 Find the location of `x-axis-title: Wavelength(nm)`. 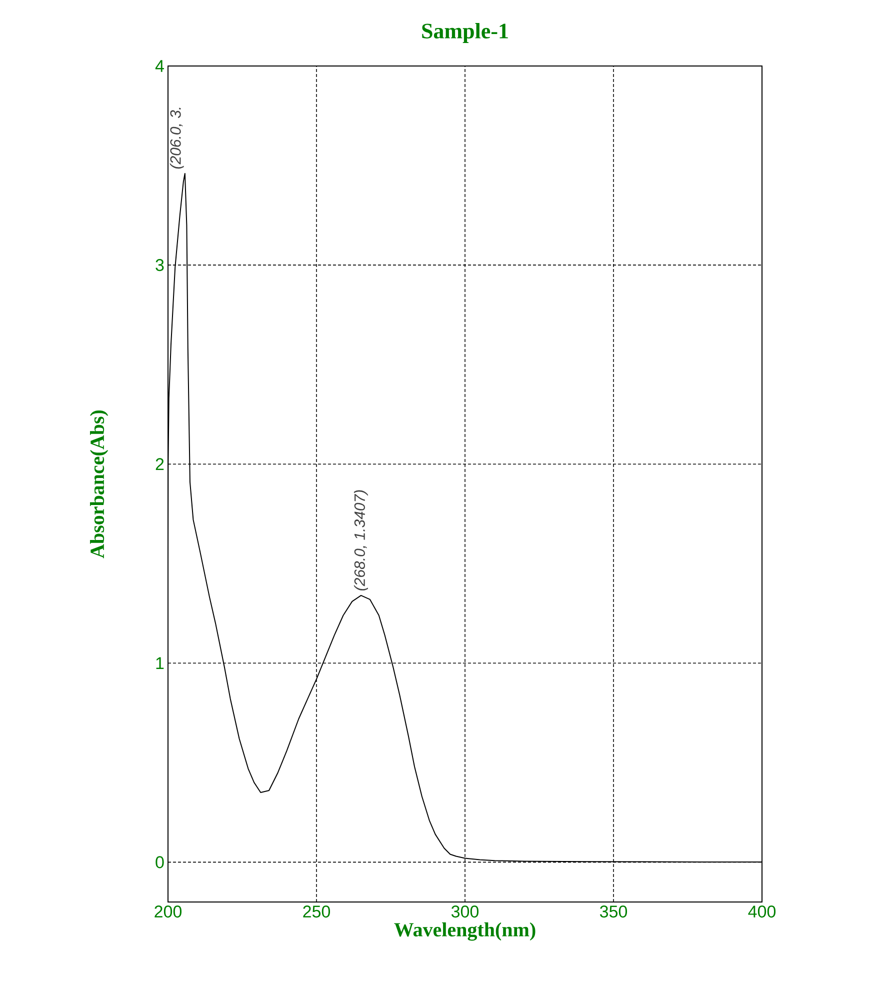

x-axis-title: Wavelength(nm) is located at coordinates (465, 931).